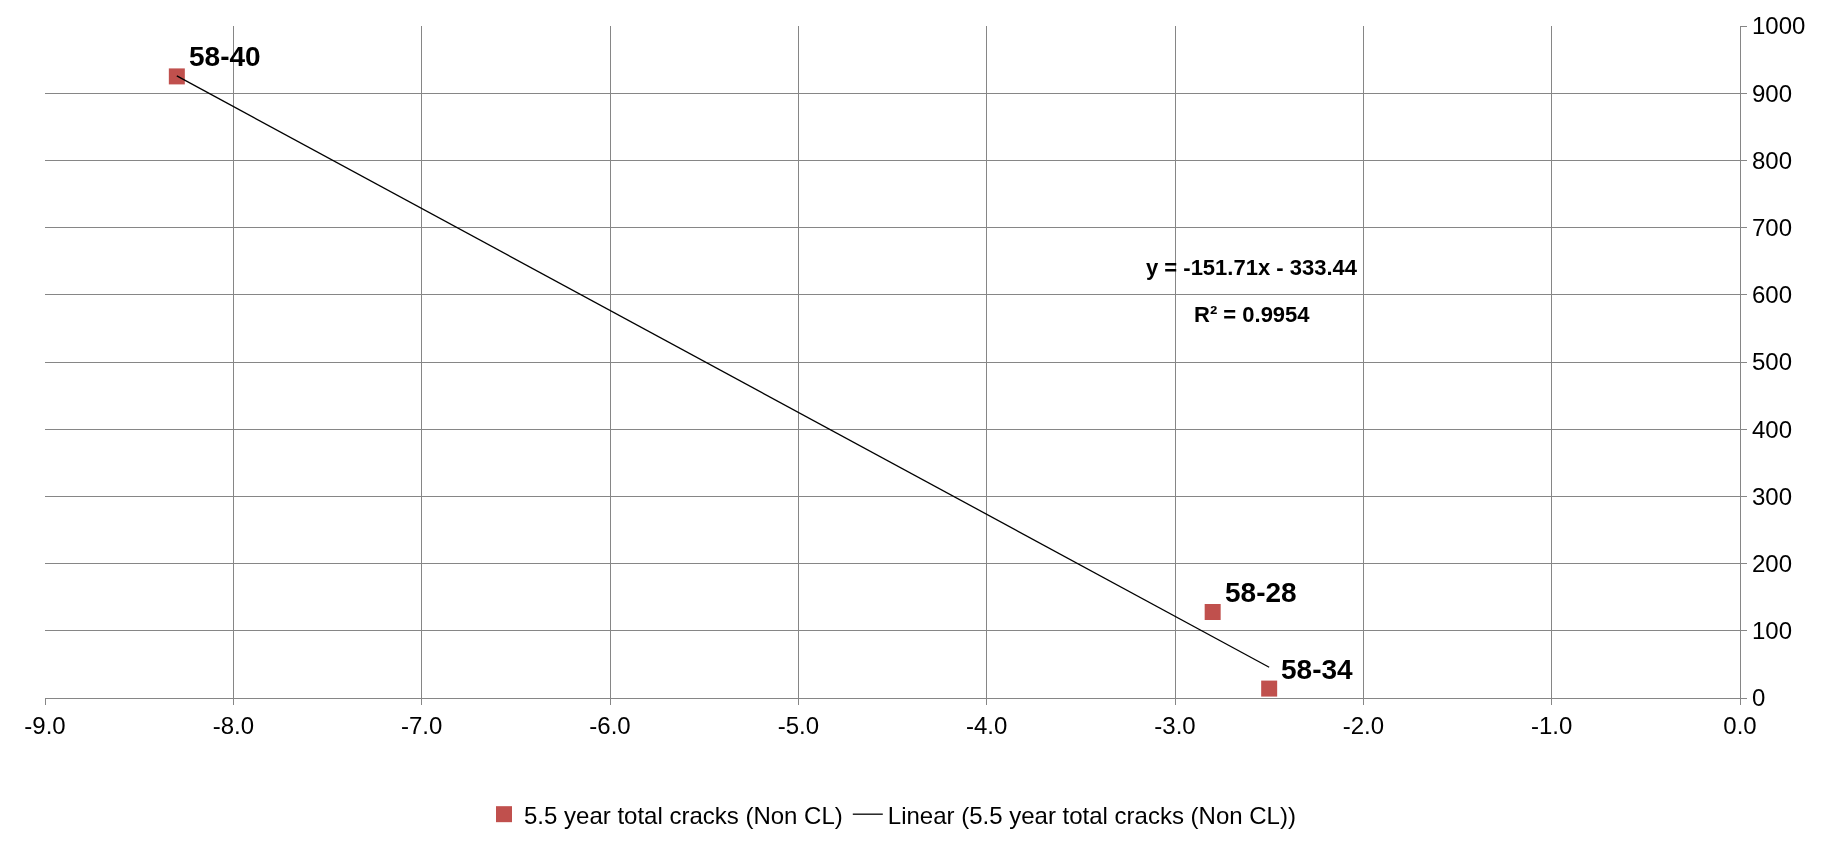 Image resolution: width=1835 pixels, height=849 pixels. Describe the element at coordinates (1771, 362) in the screenshot. I see `y-tick-label: 500` at that location.